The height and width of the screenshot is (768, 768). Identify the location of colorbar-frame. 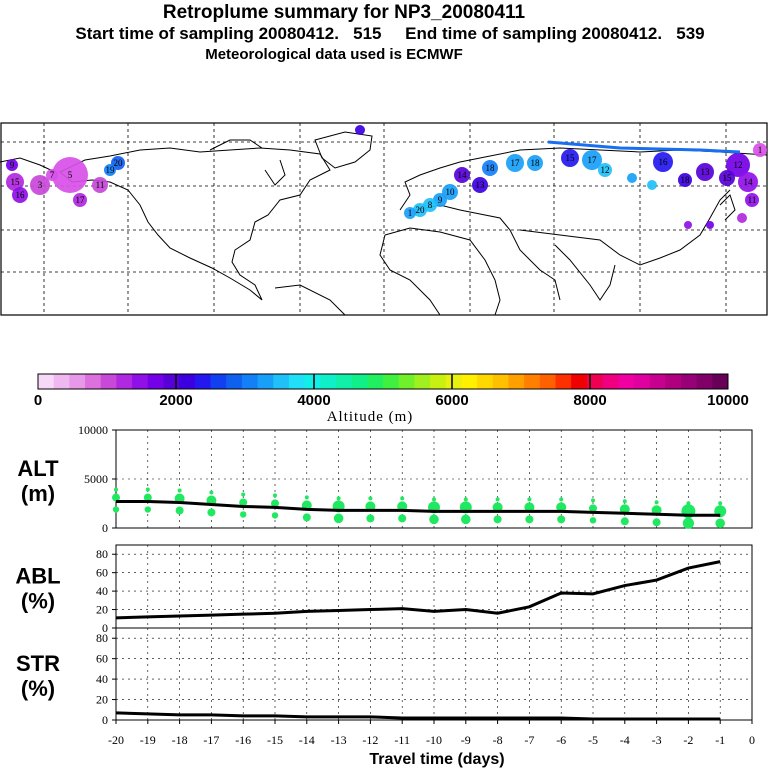
(383, 381).